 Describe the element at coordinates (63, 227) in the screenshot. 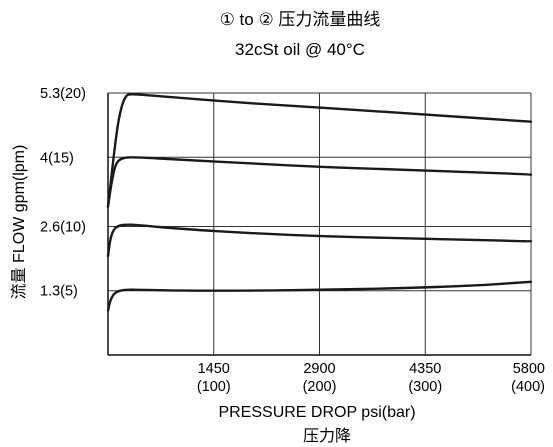

I see `y-tick-label-1: 2.6(10)` at that location.